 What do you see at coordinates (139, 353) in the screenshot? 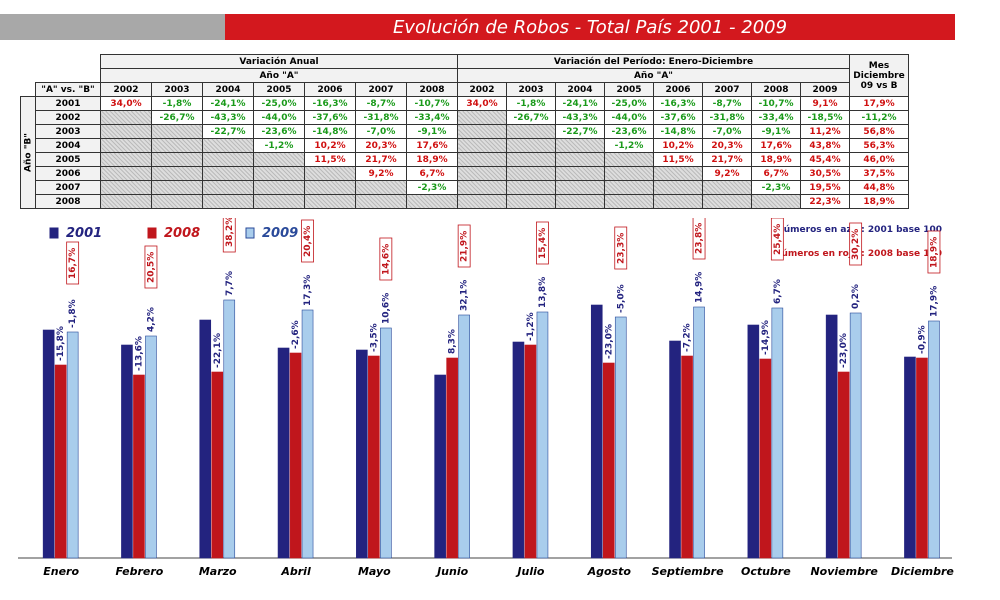
I see `annotation: -13,6%` at bounding box center [139, 353].